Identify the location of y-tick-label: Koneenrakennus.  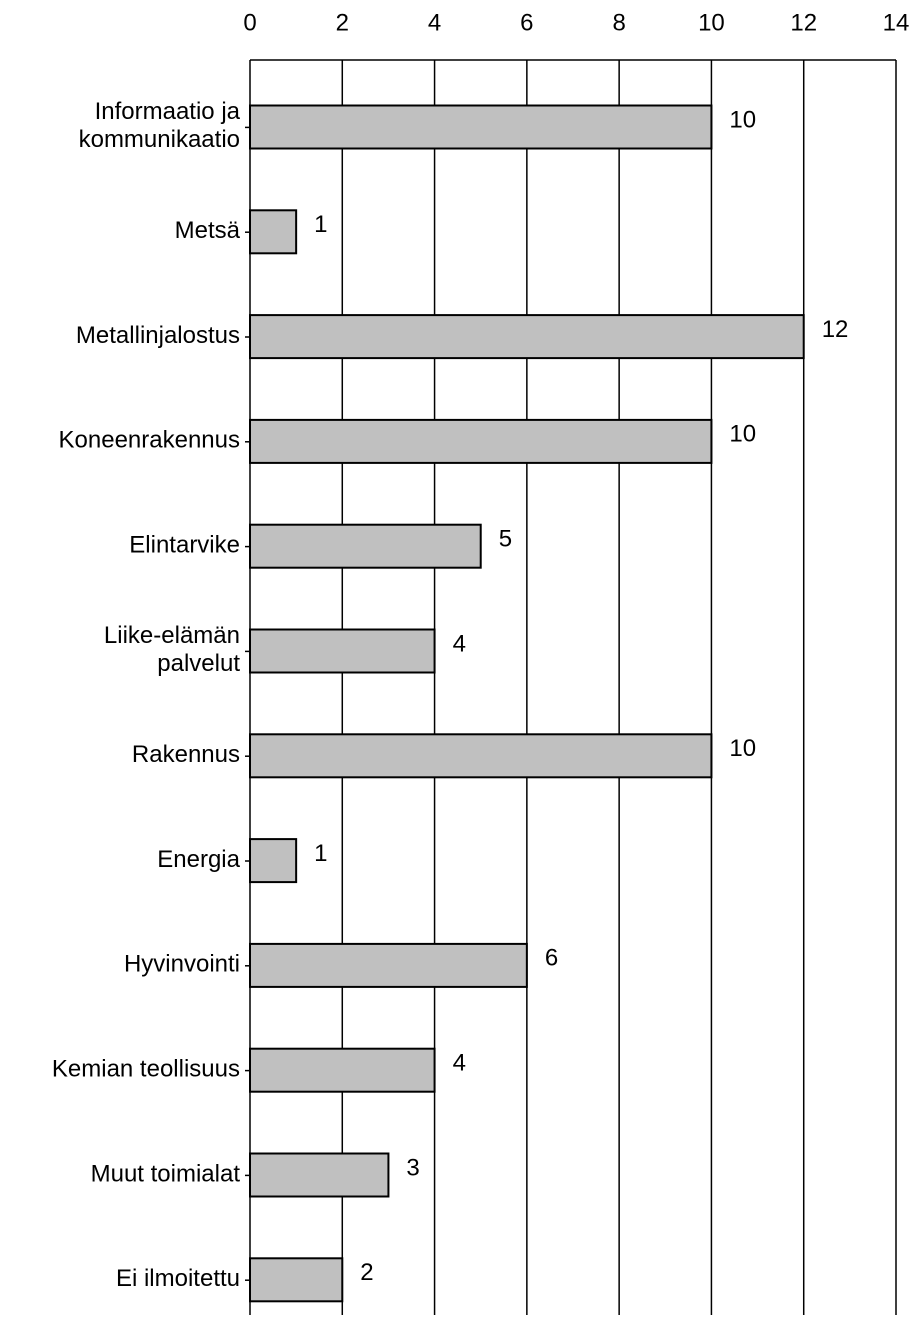
(149, 440).